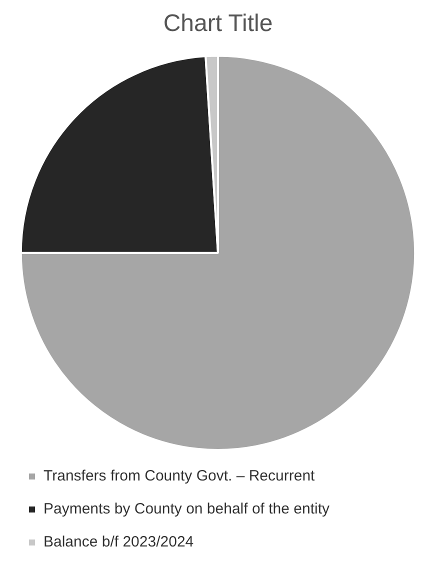 The height and width of the screenshot is (570, 436). What do you see at coordinates (187, 509) in the screenshot?
I see `legend-label: Payments by County on behalf of the entity` at bounding box center [187, 509].